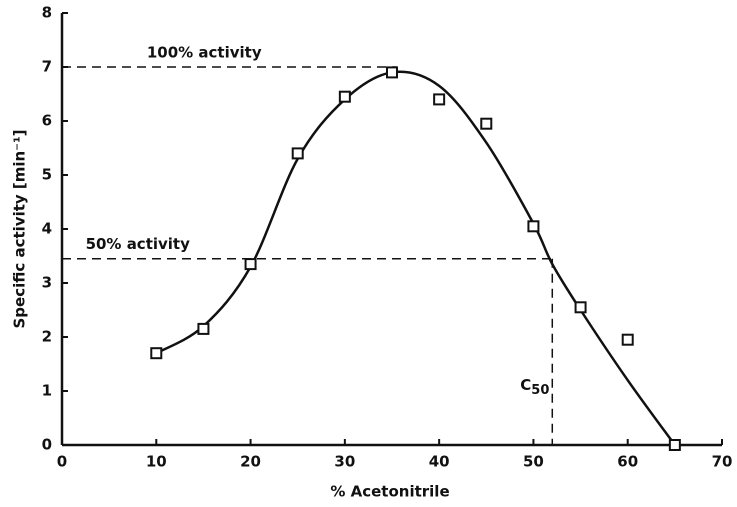 The image size is (737, 507). Describe the element at coordinates (47, 175) in the screenshot. I see `y-tick-label: 5` at that location.